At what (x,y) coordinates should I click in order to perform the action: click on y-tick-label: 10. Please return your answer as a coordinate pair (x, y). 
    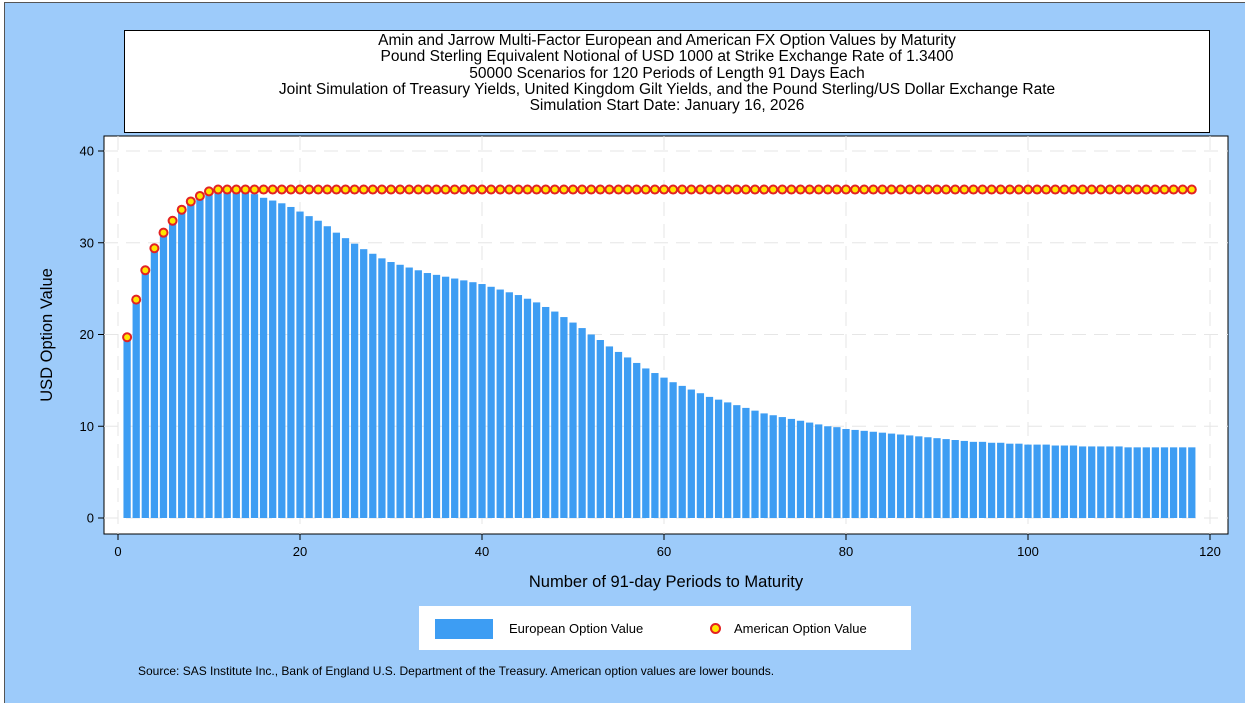
    Looking at the image, I should click on (87, 426).